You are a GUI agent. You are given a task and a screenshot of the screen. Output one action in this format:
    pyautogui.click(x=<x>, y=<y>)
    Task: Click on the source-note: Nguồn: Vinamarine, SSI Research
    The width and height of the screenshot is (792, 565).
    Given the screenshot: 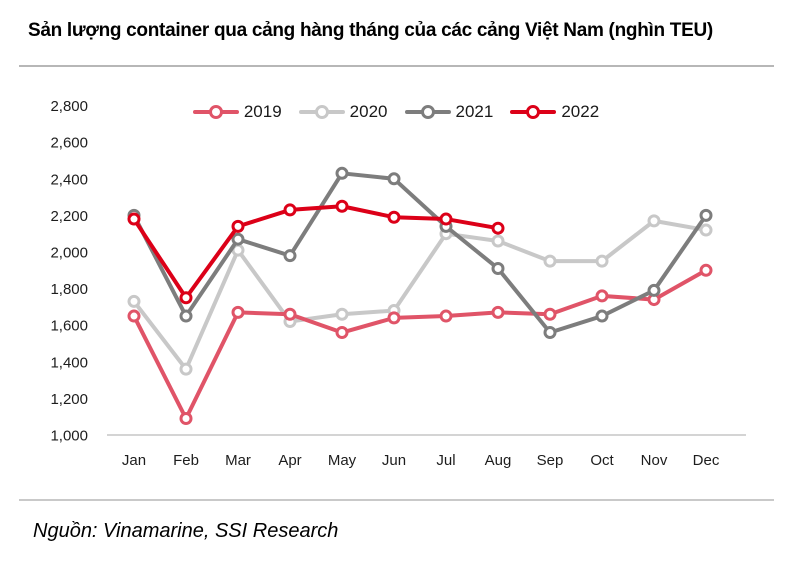 What is the action you would take?
    pyautogui.click(x=186, y=531)
    